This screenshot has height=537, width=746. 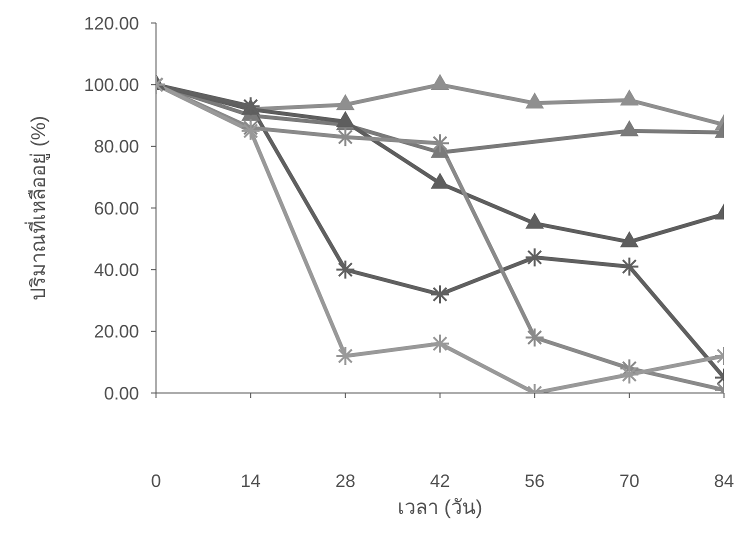 I want to click on y-tick-label: 0.00, so click(x=121, y=393).